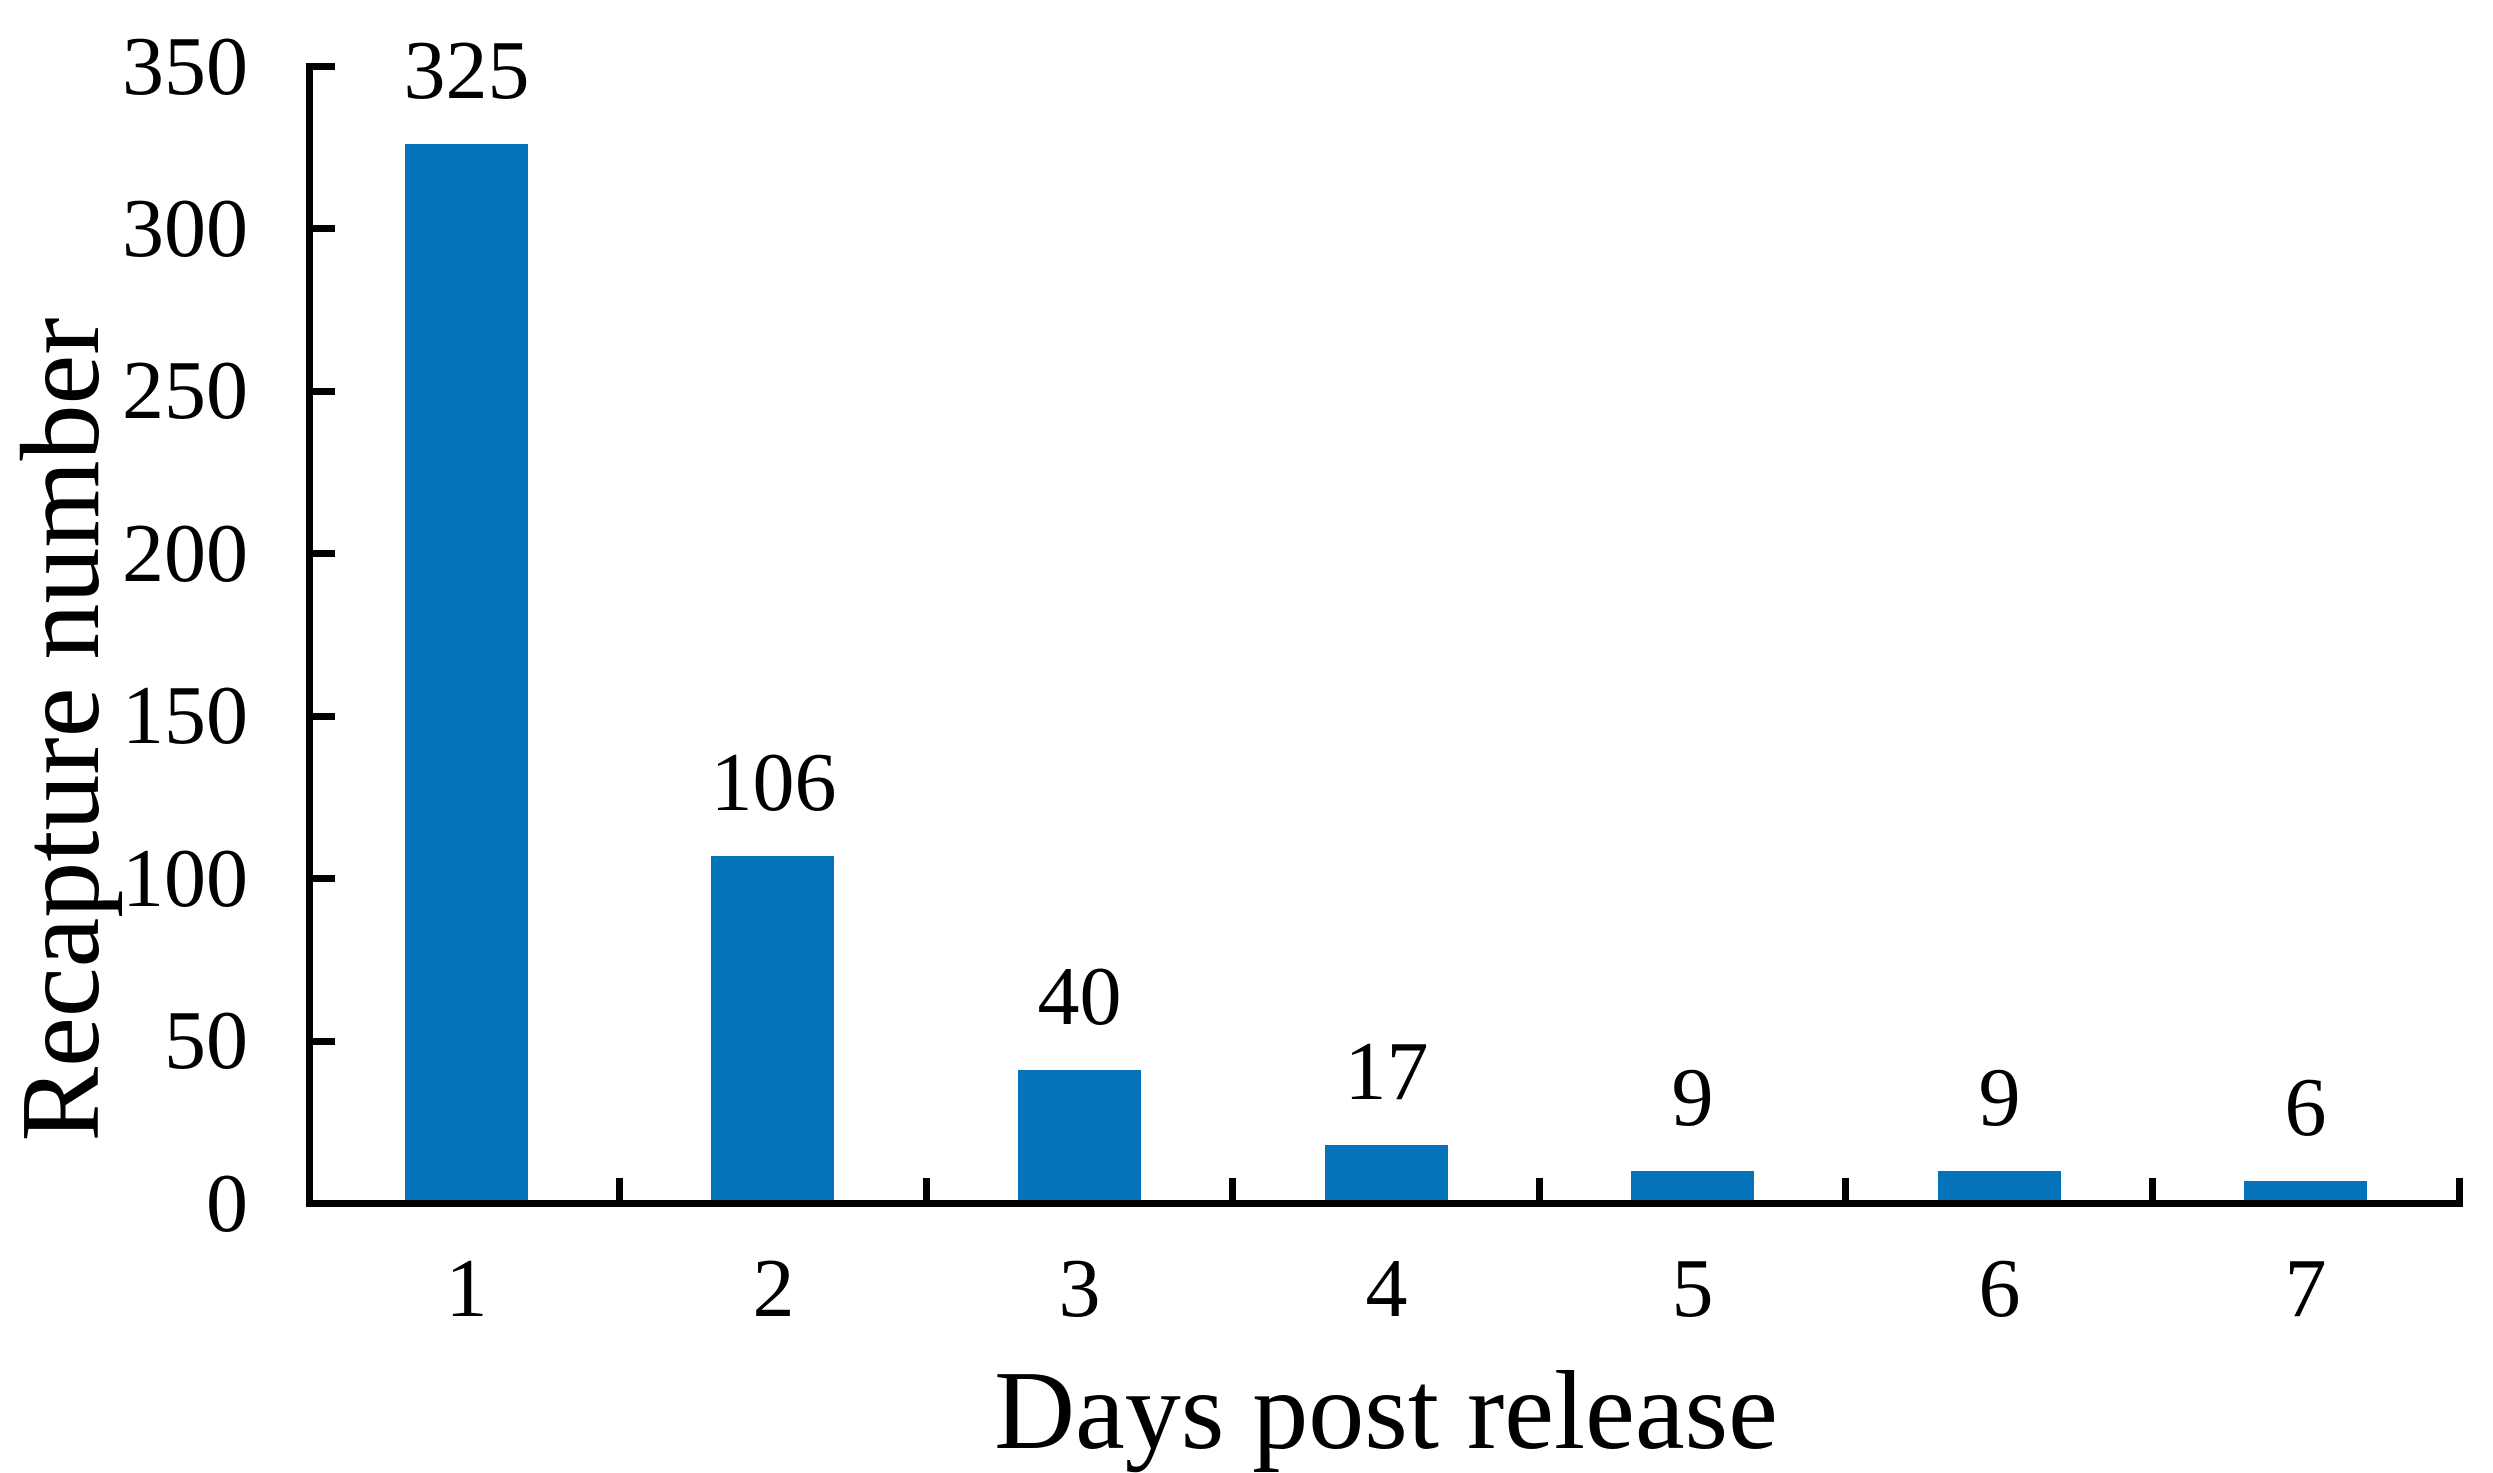 The image size is (2493, 1473). Describe the element at coordinates (185, 66) in the screenshot. I see `y-tick-label: 350` at that location.